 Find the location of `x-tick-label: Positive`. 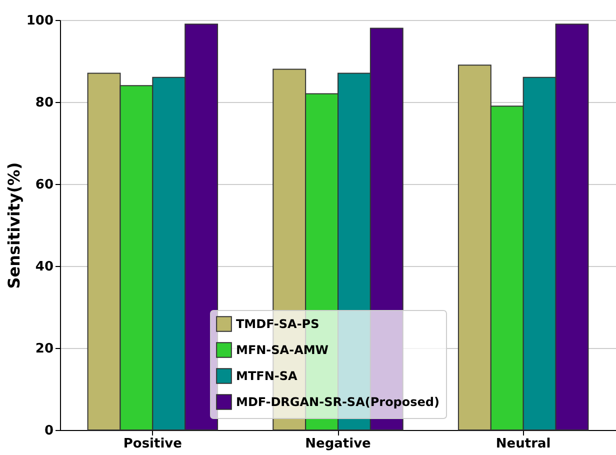

x-tick-label: Positive is located at coordinates (152, 444).